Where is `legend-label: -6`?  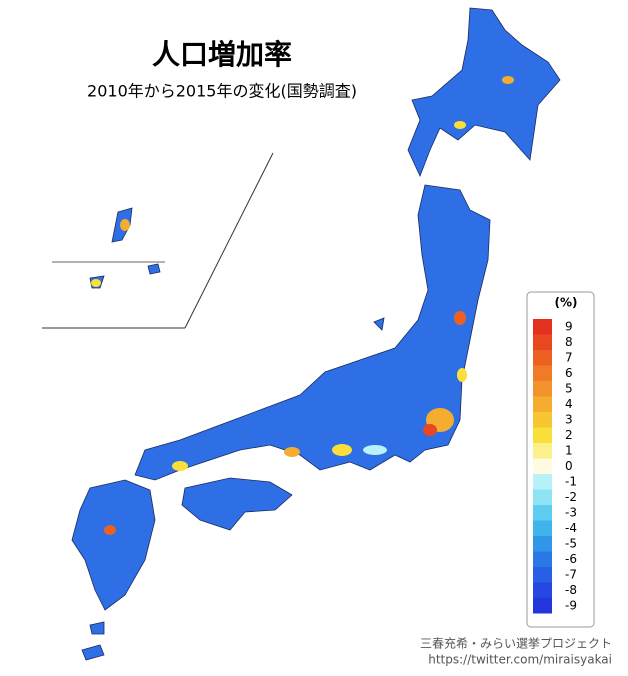 legend-label: -6 is located at coordinates (571, 559).